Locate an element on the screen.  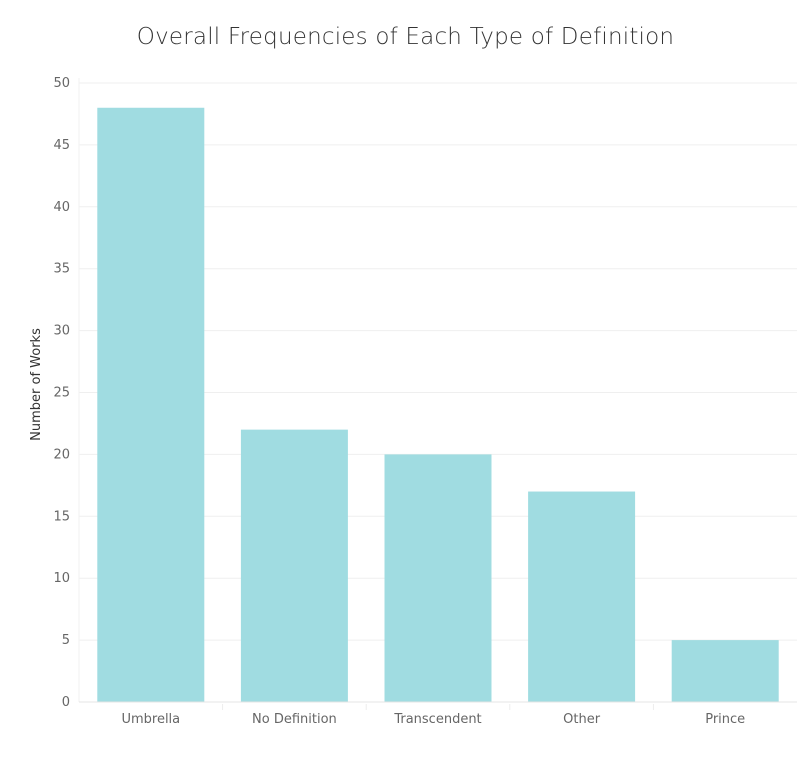
y-tick-label: 45 is located at coordinates (61, 145).